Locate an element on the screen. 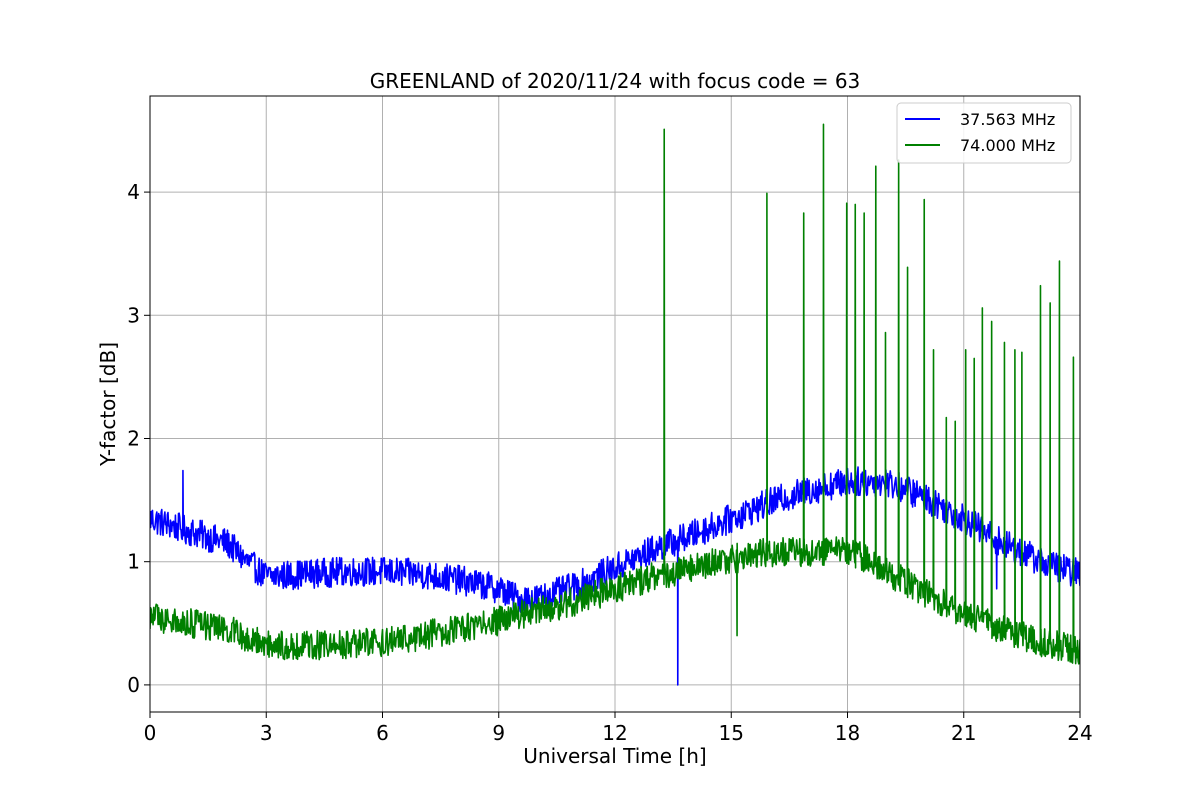 This screenshot has width=1200, height=800. x-axis-ticks: 0 3 6 9 12 15 18 21 24 is located at coordinates (618, 728).